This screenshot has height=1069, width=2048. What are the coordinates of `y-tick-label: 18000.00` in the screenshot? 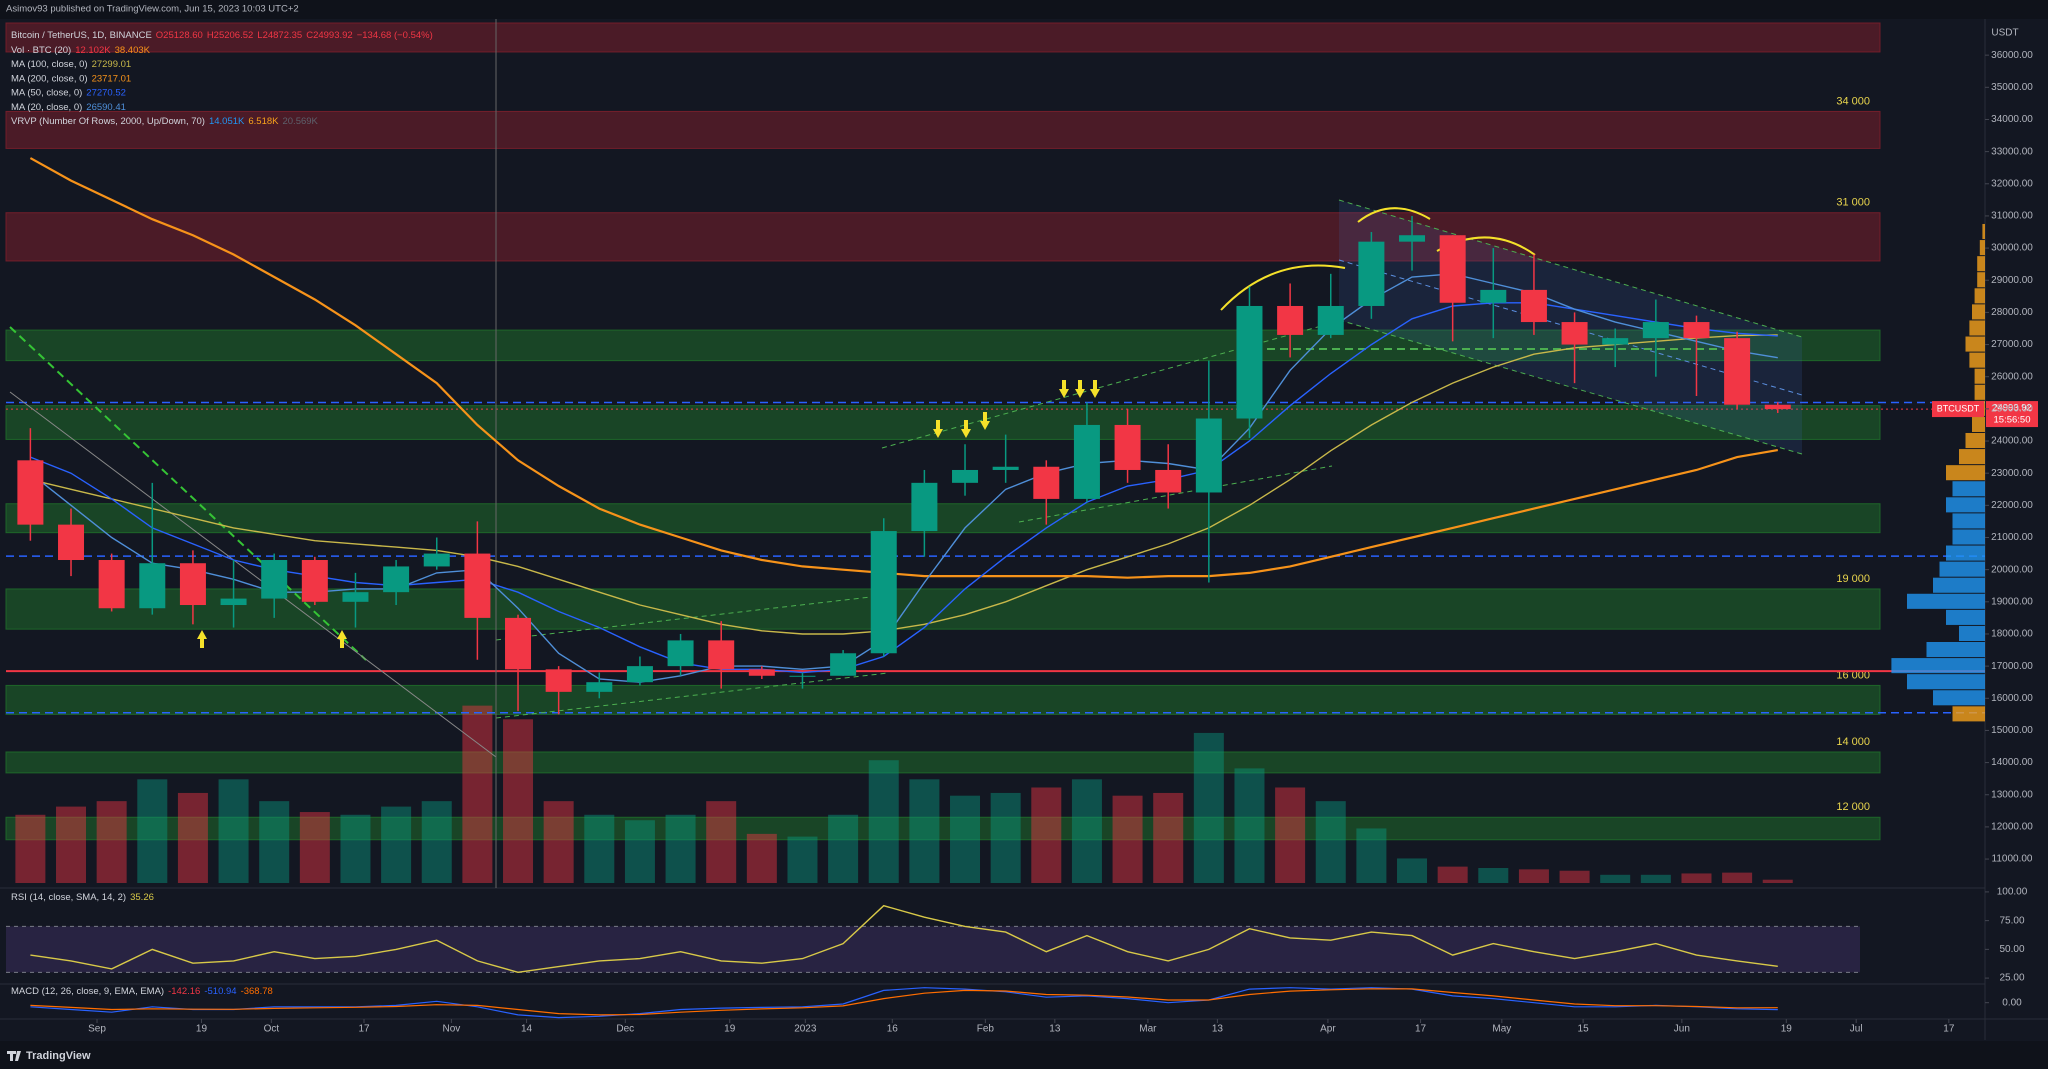 It's located at (2012, 634).